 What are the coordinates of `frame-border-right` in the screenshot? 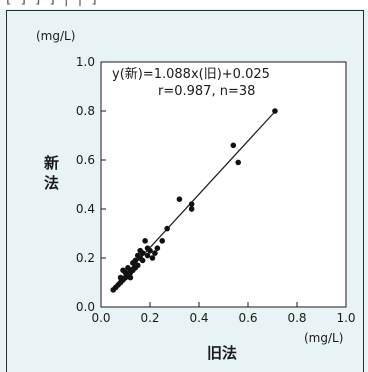 It's located at (363, 191).